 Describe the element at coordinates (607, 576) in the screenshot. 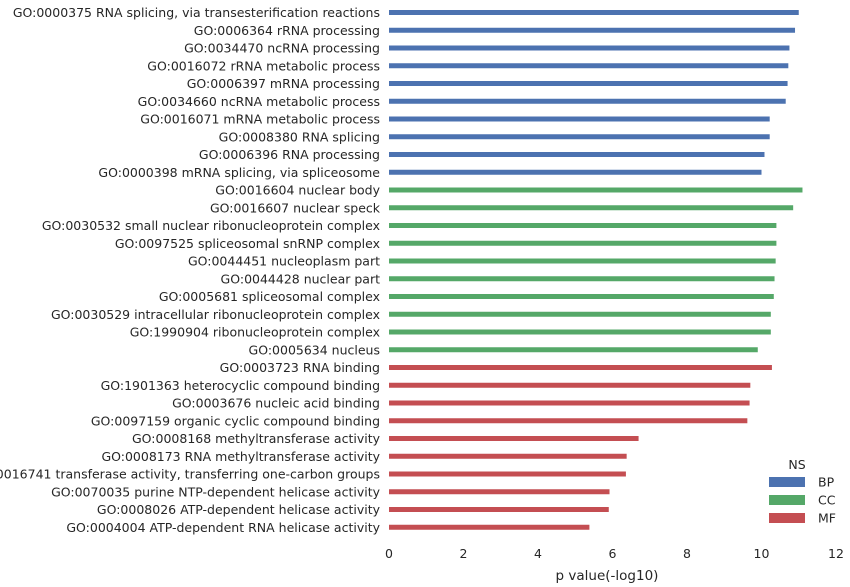

I see `x-axis-title: p value(-log10)` at that location.